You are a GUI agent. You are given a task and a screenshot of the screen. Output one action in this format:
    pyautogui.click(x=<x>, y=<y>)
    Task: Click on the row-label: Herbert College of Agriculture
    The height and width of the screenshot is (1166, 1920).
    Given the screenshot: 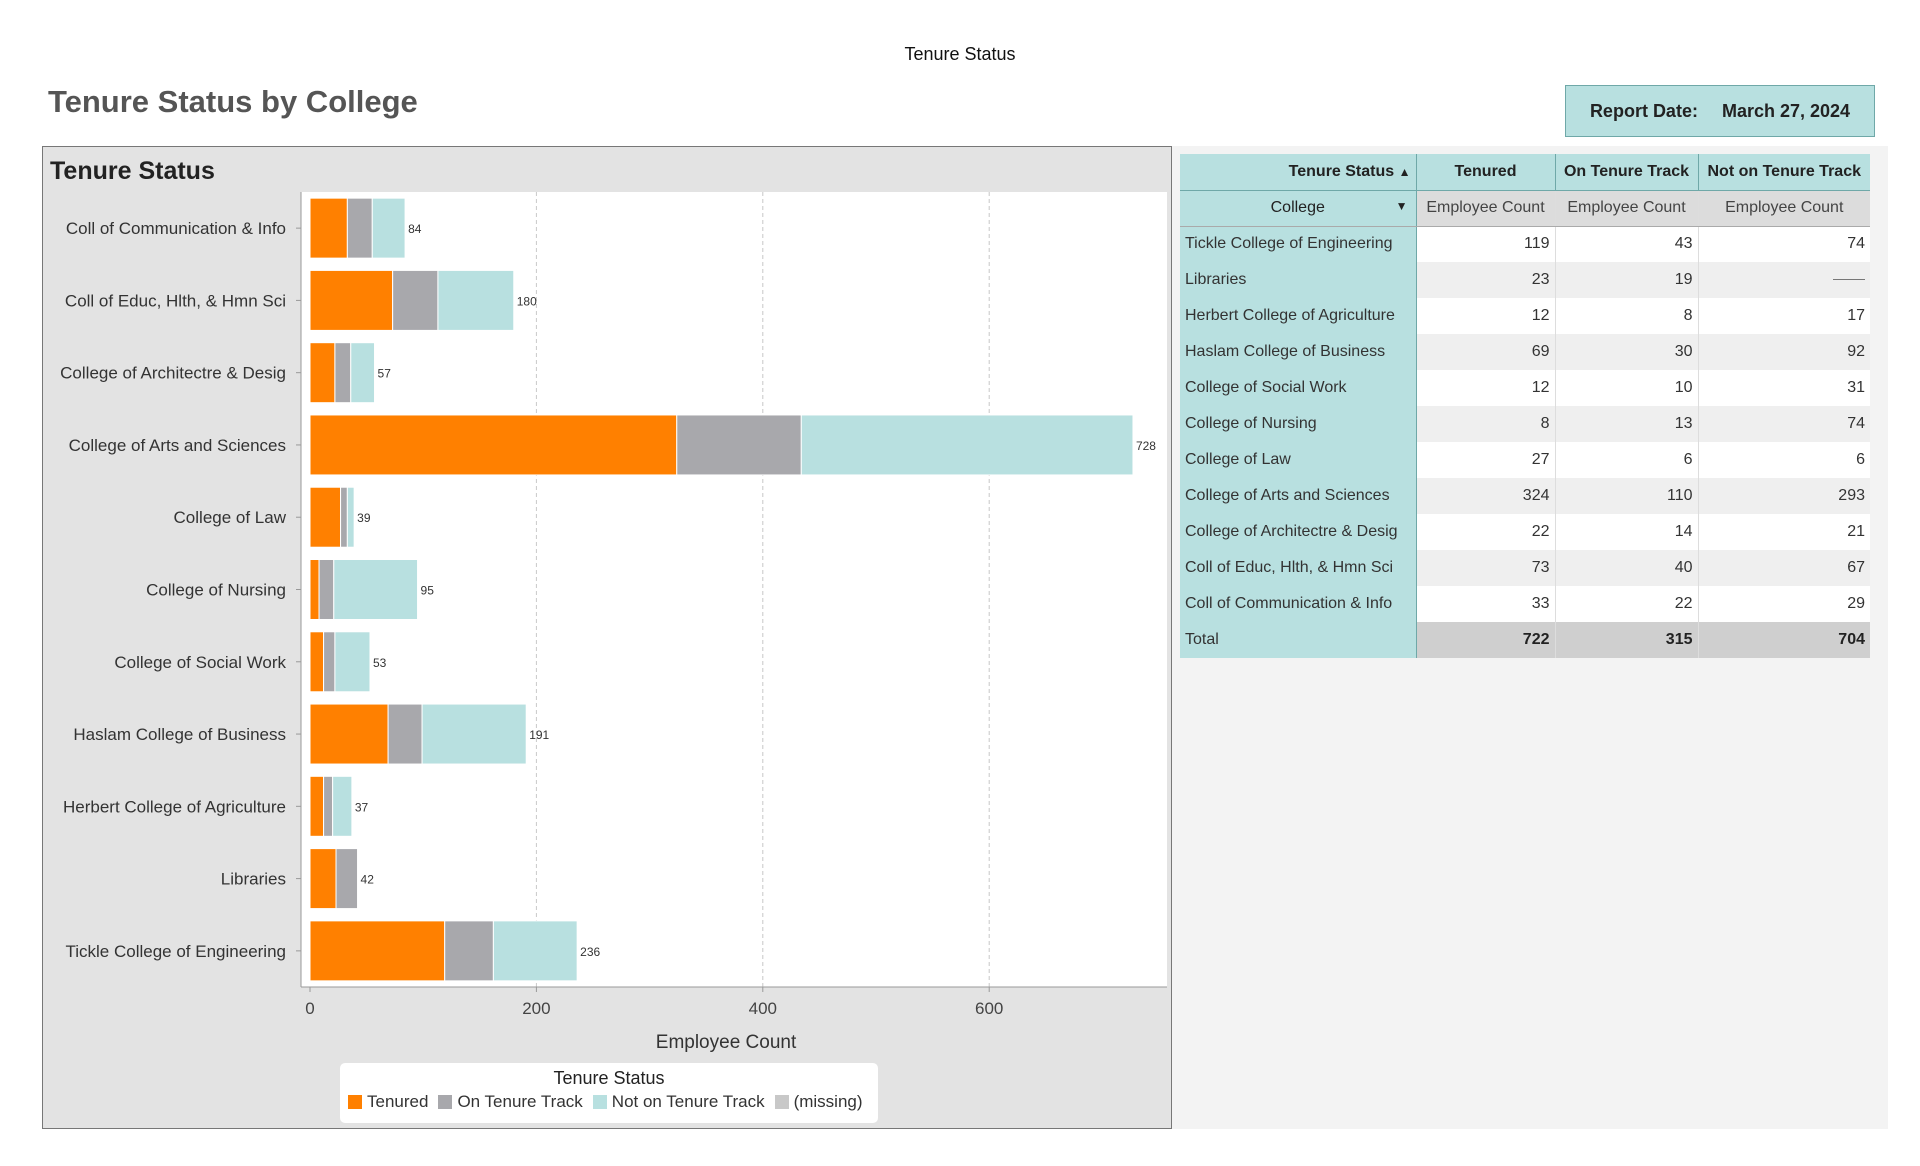 What is the action you would take?
    pyautogui.click(x=1298, y=316)
    